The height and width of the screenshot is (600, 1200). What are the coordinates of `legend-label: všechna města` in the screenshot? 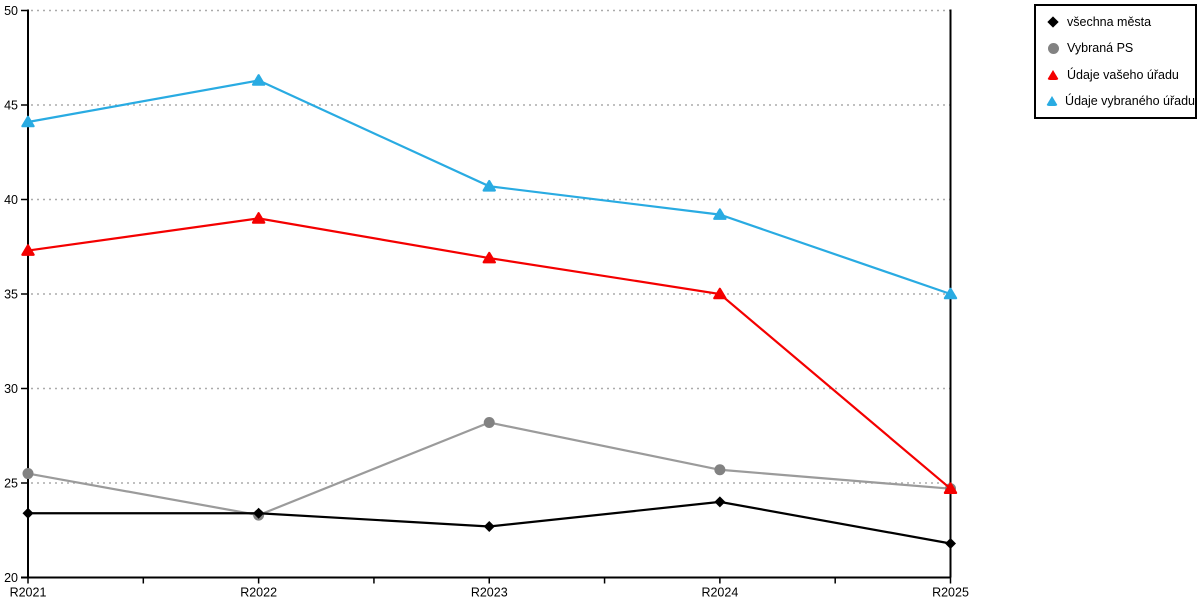 It's located at (1109, 22).